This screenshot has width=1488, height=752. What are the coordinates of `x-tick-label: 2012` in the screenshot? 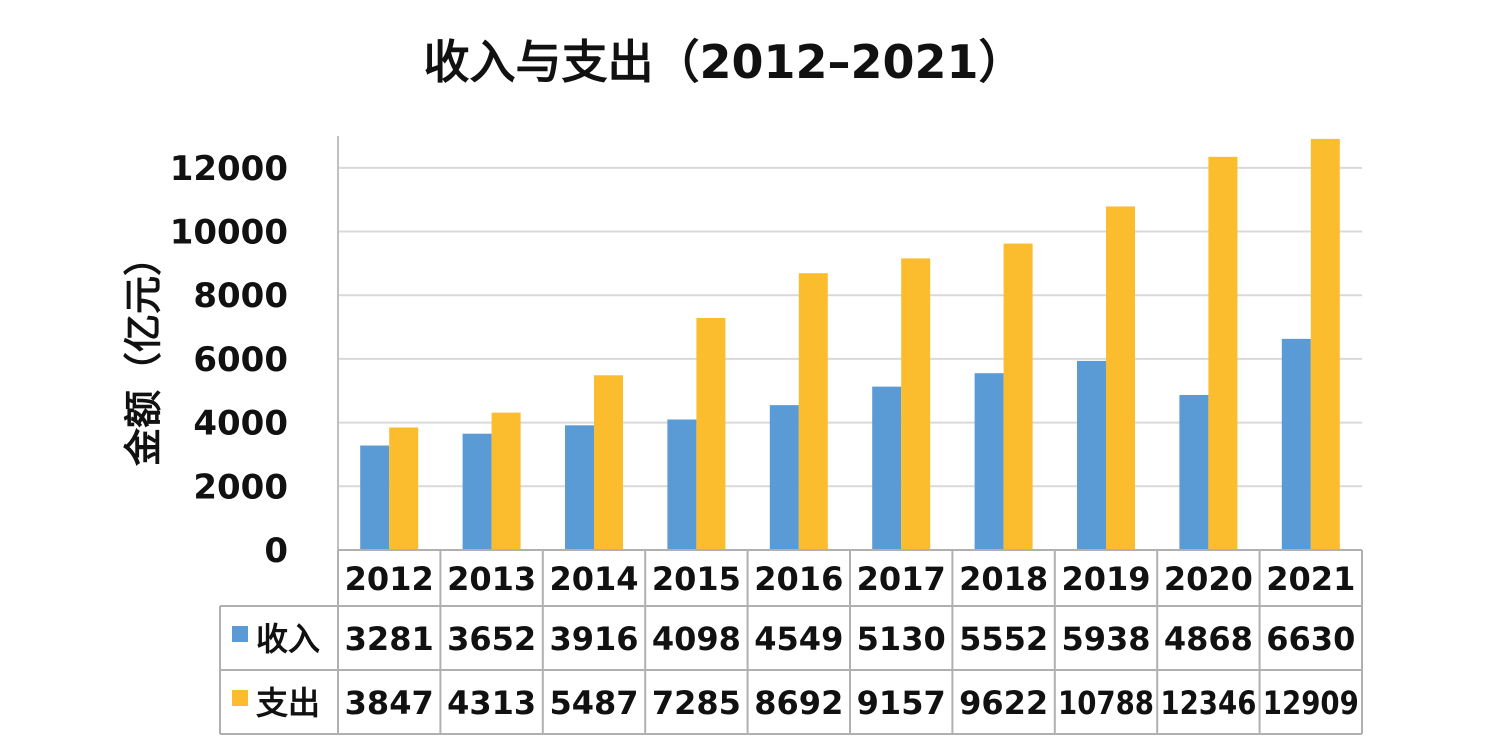 It's located at (389, 579).